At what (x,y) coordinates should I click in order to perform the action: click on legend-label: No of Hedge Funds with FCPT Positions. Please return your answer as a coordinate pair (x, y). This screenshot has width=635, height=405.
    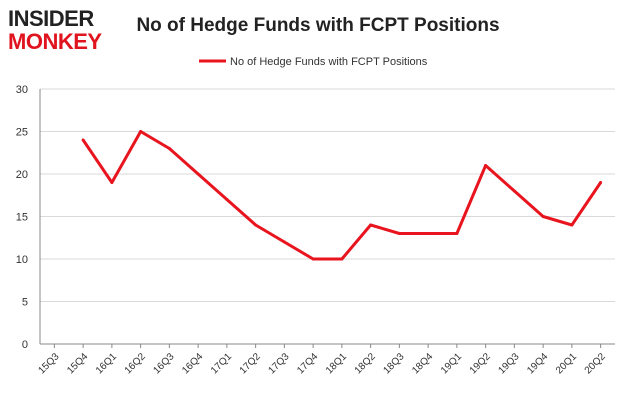
    Looking at the image, I should click on (329, 62).